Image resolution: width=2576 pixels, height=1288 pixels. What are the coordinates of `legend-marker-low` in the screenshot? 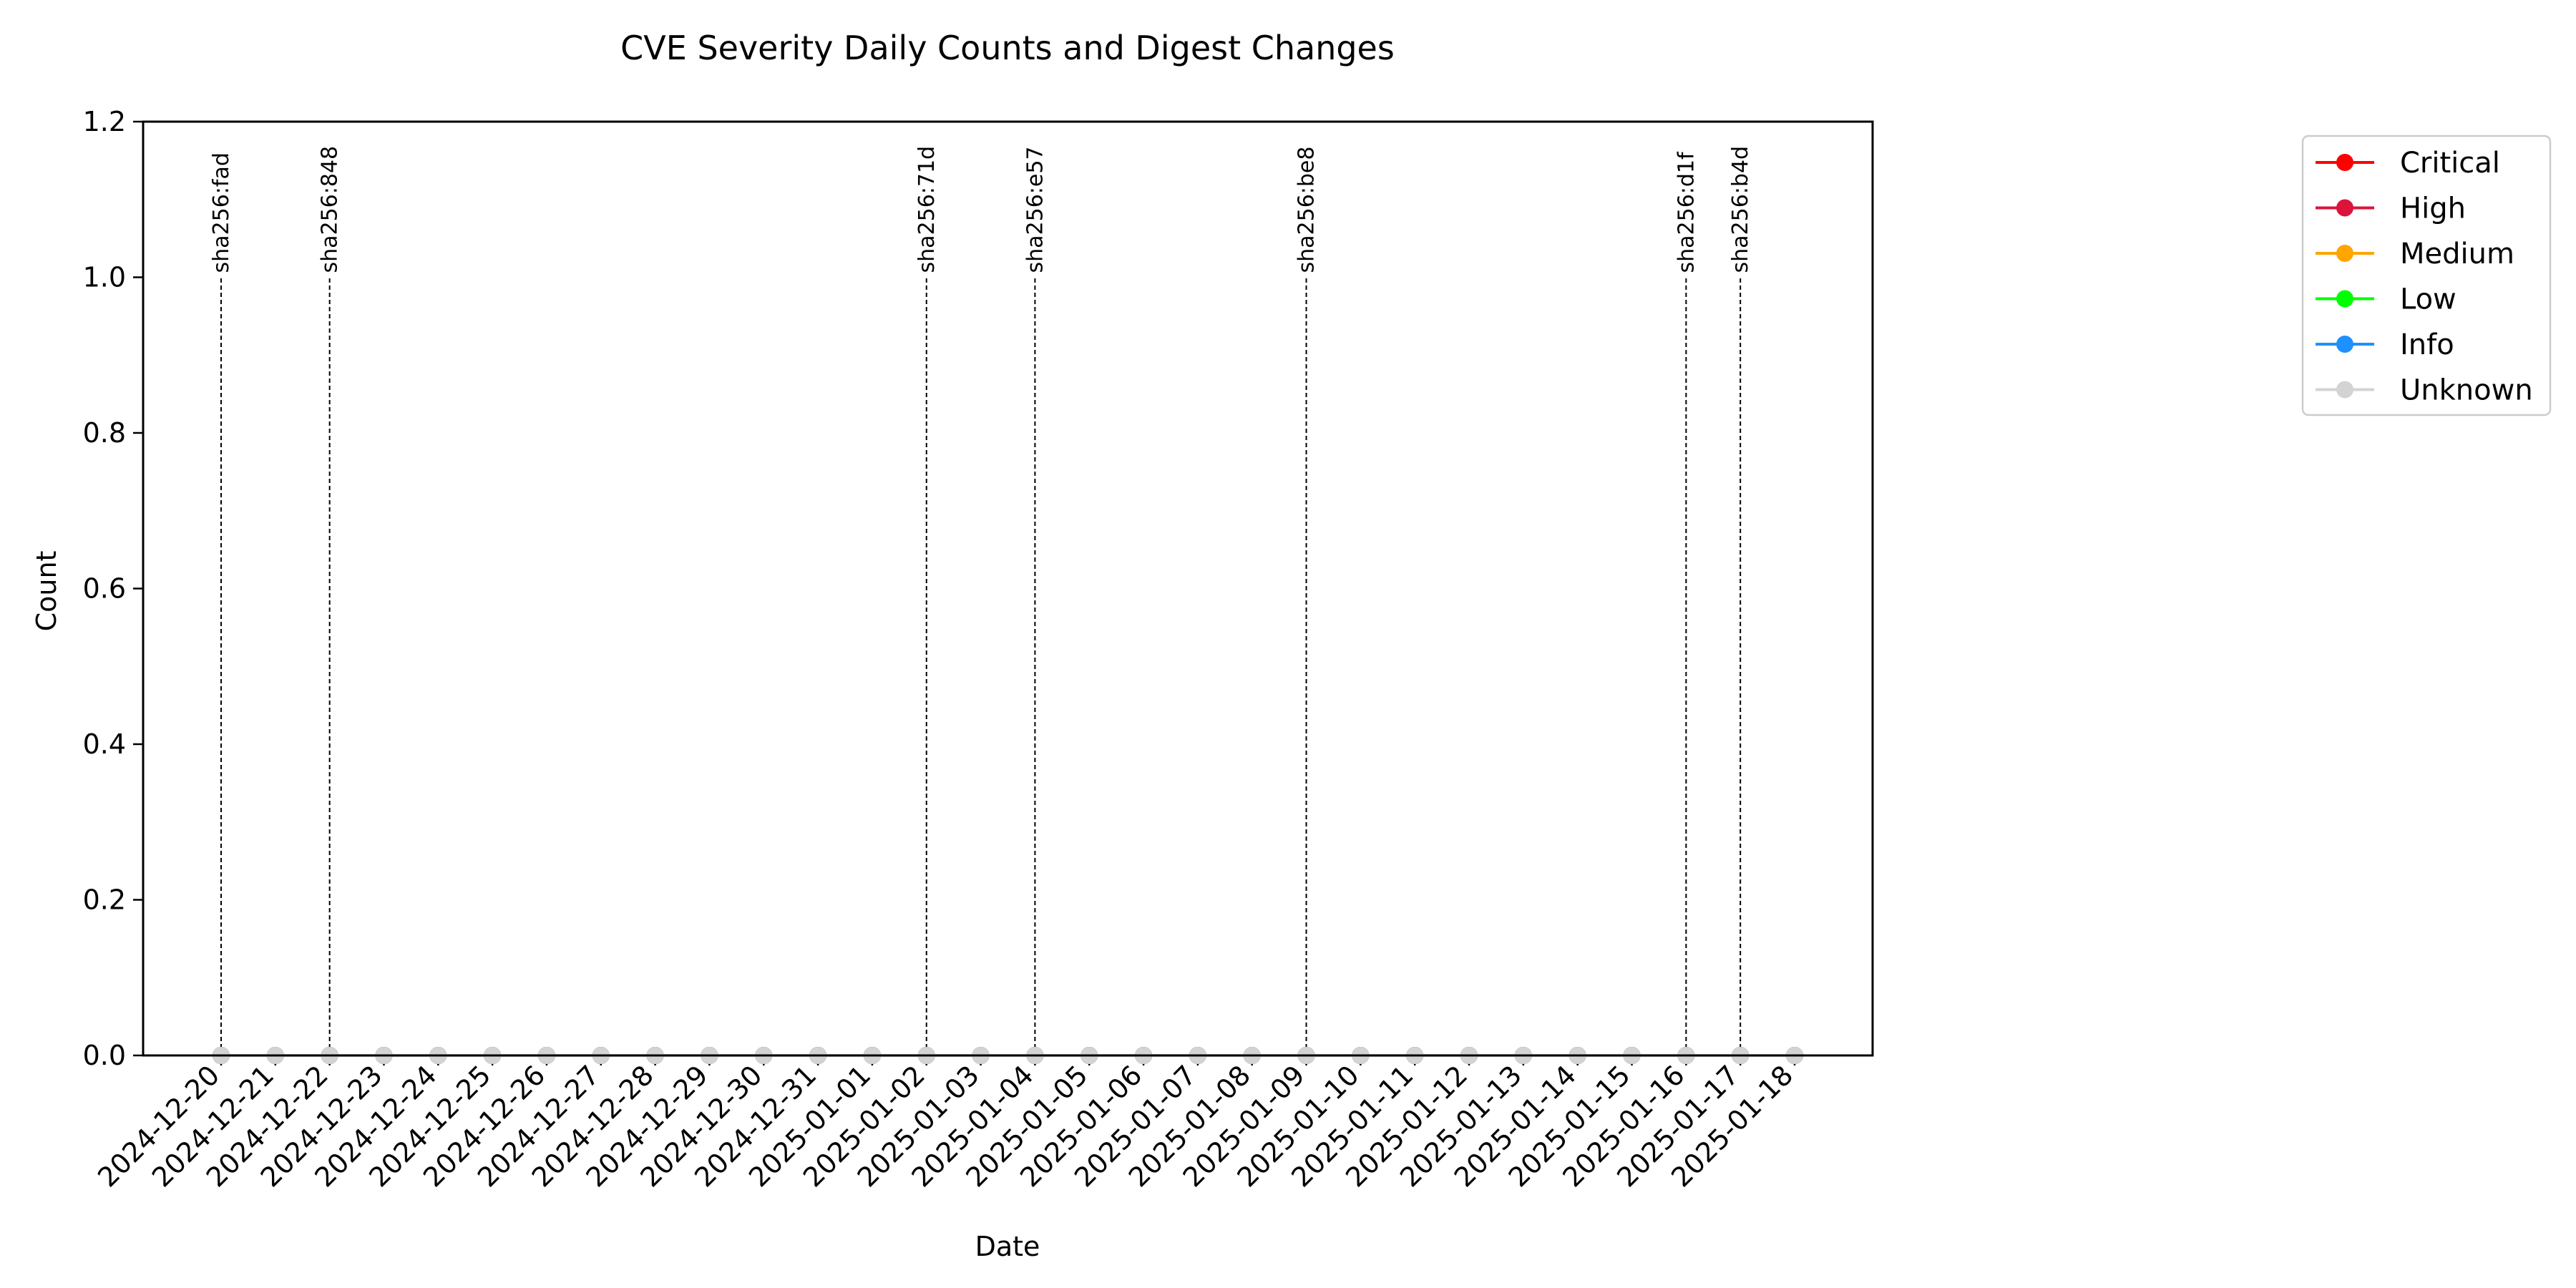 It's located at (2344, 299).